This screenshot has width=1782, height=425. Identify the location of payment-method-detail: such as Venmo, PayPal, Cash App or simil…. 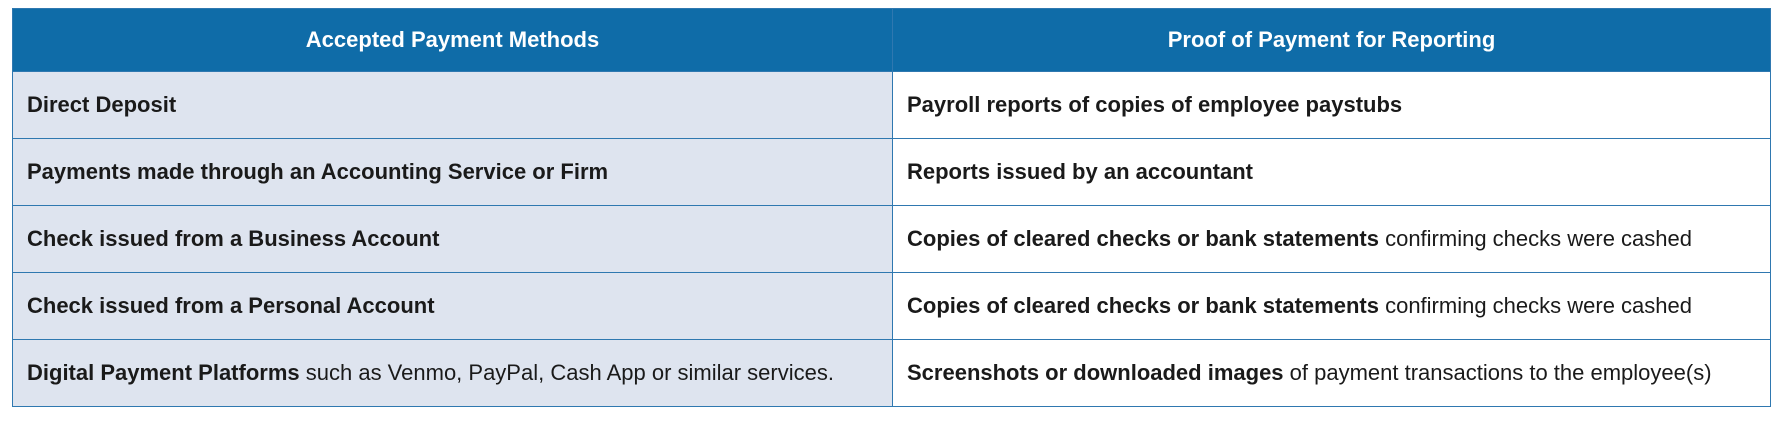
(566, 372).